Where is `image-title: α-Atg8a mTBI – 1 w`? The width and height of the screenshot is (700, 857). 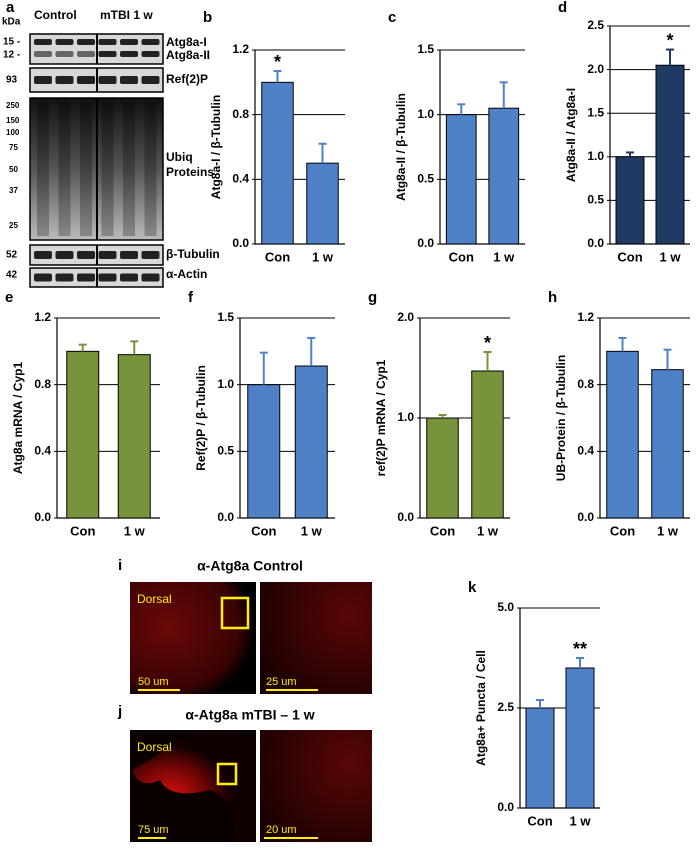 image-title: α-Atg8a mTBI – 1 w is located at coordinates (249, 715).